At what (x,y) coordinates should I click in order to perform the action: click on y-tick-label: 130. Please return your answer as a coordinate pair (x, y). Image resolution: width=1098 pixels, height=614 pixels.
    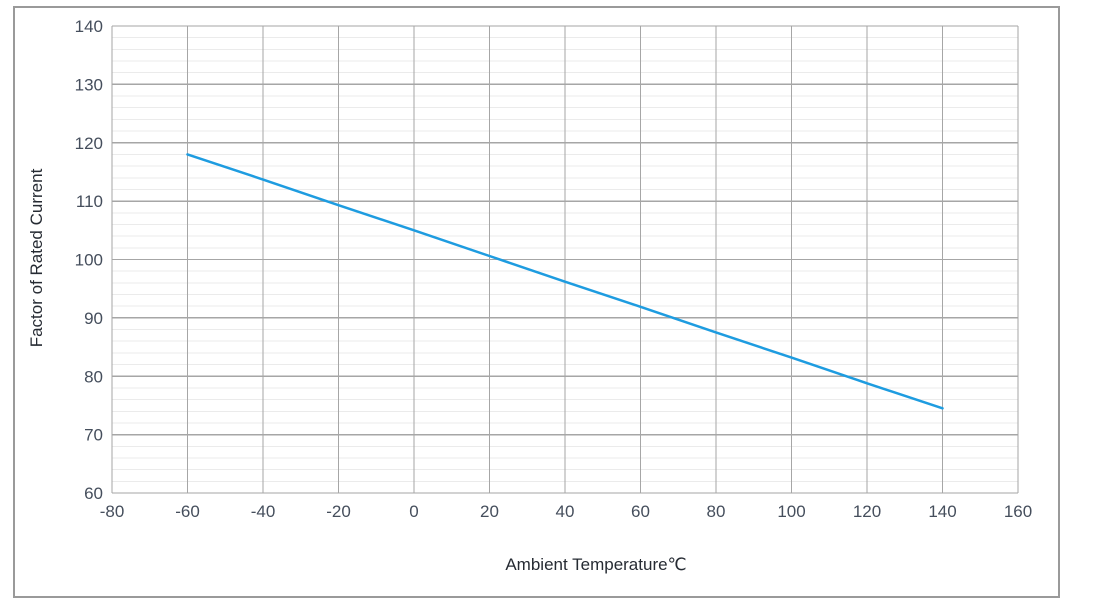
    Looking at the image, I should click on (89, 84).